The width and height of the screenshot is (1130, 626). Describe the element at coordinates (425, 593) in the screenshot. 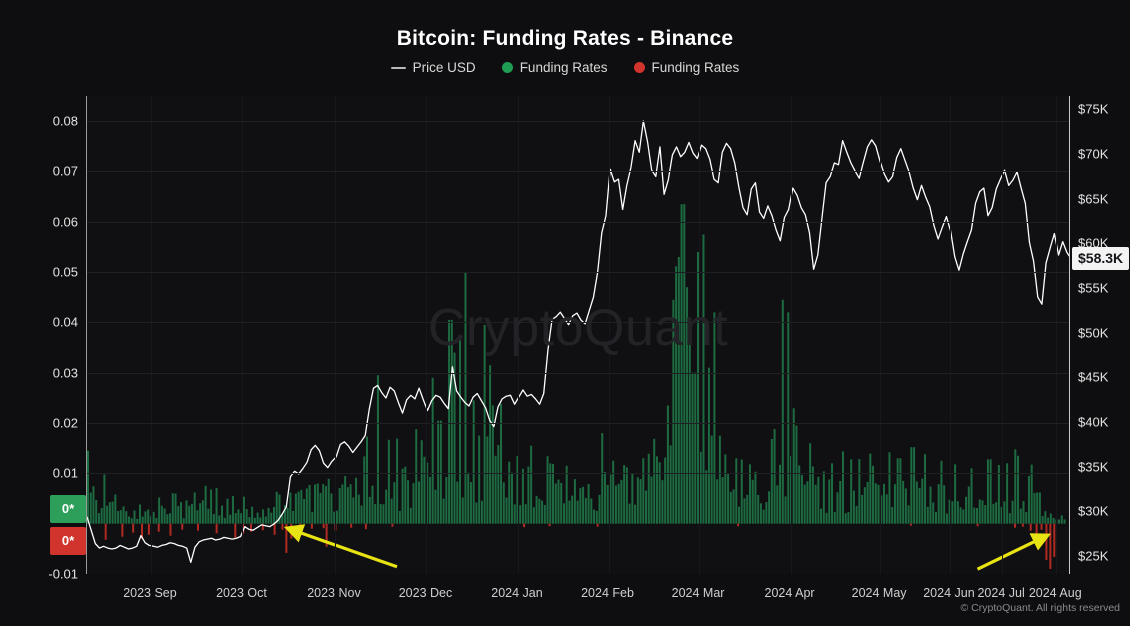

I see `x-axis-tick: 2023 Dec` at that location.